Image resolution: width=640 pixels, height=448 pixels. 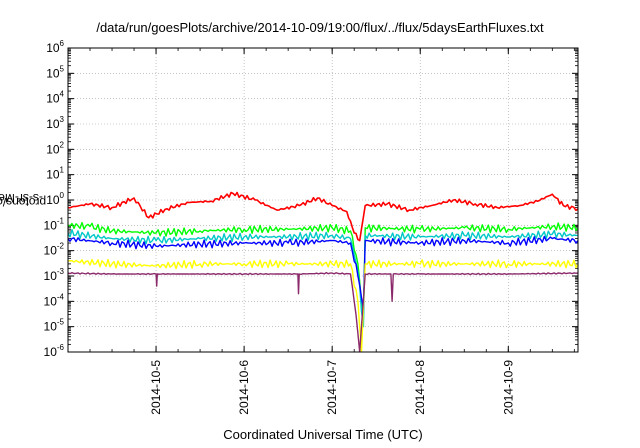 What do you see at coordinates (54, 224) in the screenshot?
I see `y-tick-label: 10⁻¹` at bounding box center [54, 224].